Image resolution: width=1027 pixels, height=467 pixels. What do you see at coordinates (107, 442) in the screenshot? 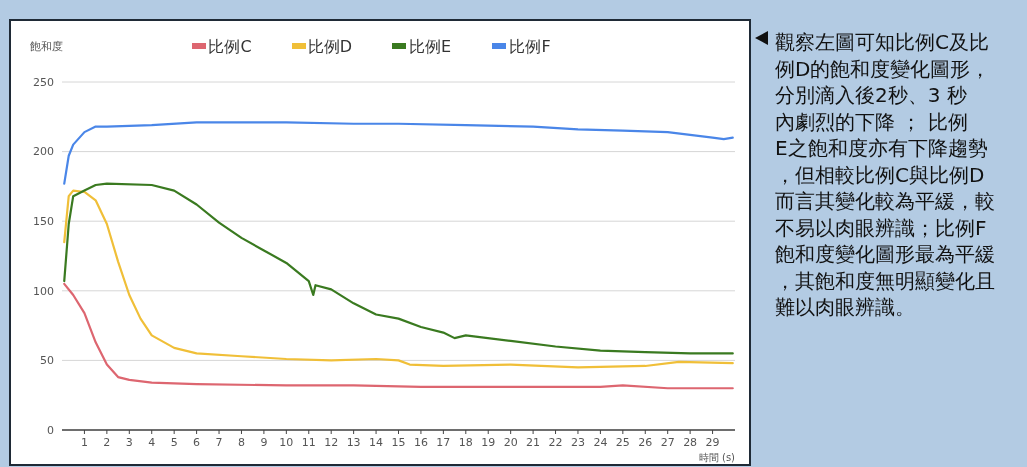
I see `x-tick-label: 2` at bounding box center [107, 442].